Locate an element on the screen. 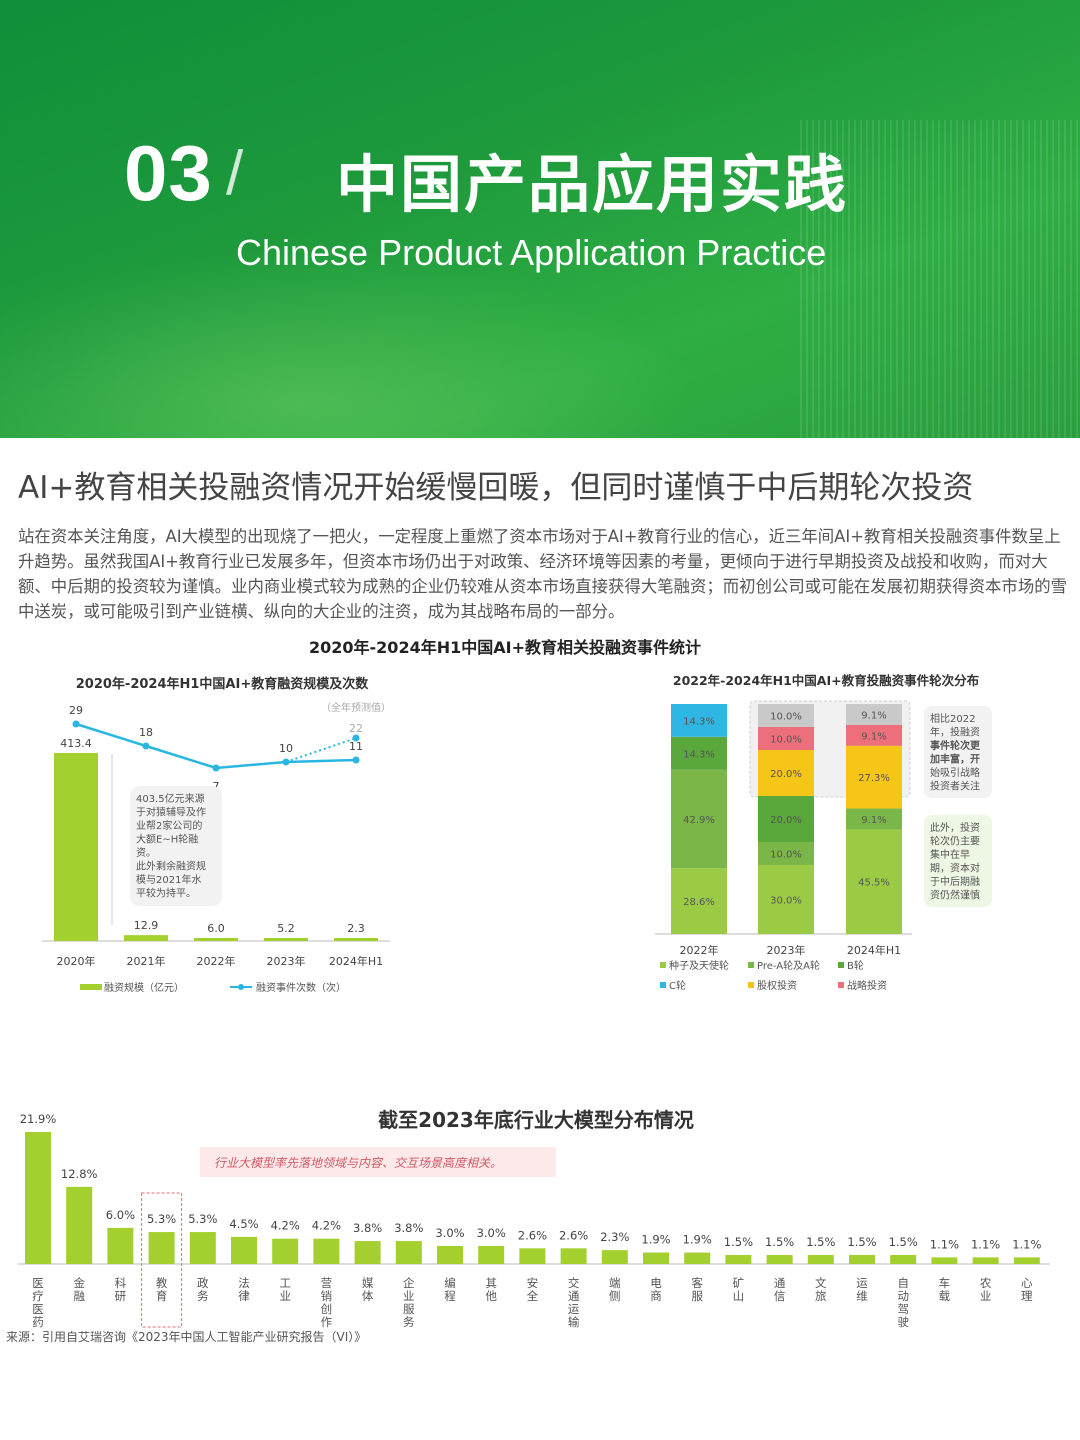  chart2-x-tick: 2023年 is located at coordinates (786, 950).